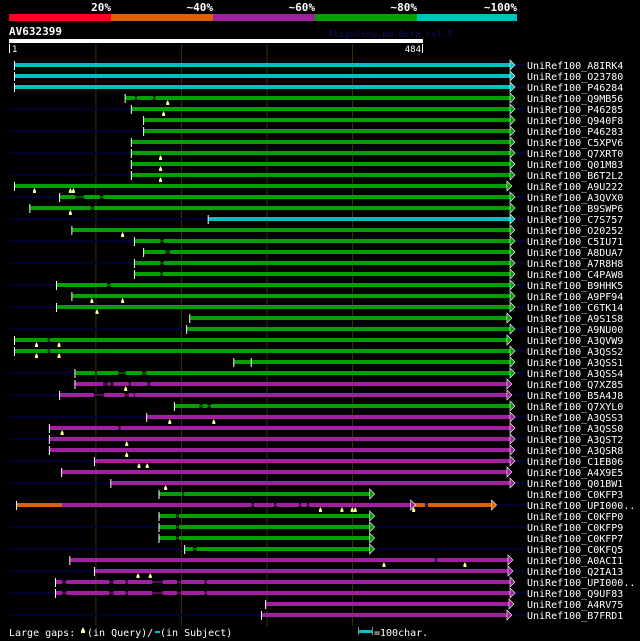 The width and height of the screenshot is (640, 641). Describe the element at coordinates (316, 329) in the screenshot. I see `hit-row: UniRef100_A9NU00` at that location.